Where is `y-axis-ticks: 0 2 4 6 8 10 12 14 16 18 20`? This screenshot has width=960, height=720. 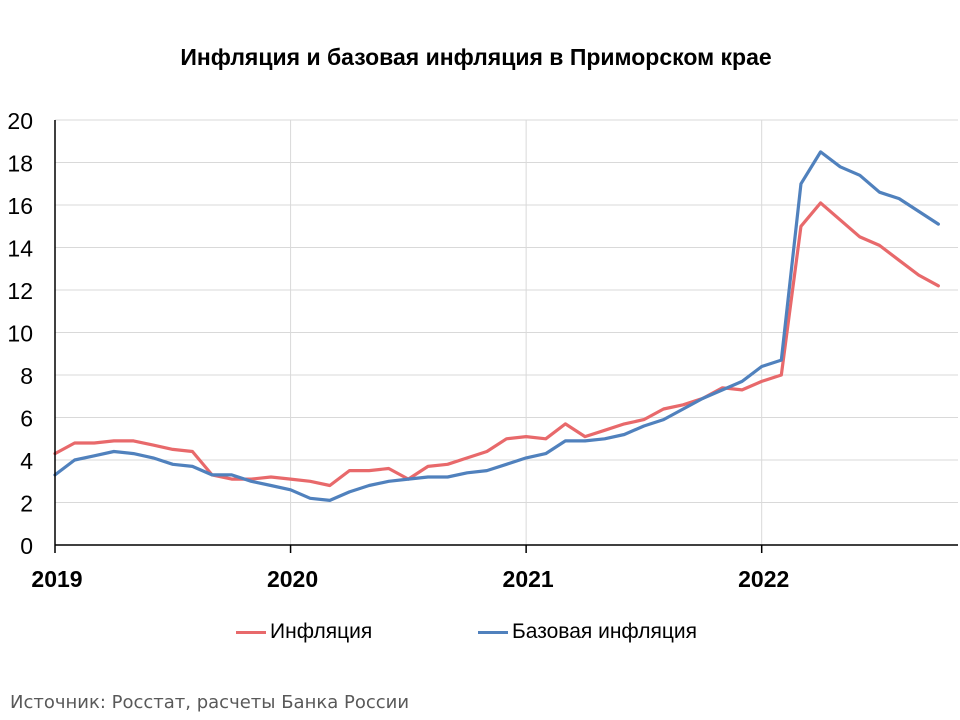
y-axis-ticks: 0 2 4 6 8 10 12 14 16 18 20 is located at coordinates (20, 333).